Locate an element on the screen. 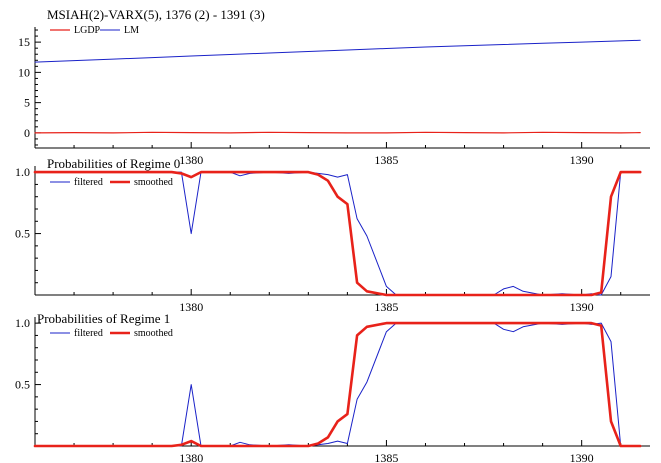 This screenshot has height=463, width=661. panel-title: Probabilities of Regime 1 is located at coordinates (103, 318).